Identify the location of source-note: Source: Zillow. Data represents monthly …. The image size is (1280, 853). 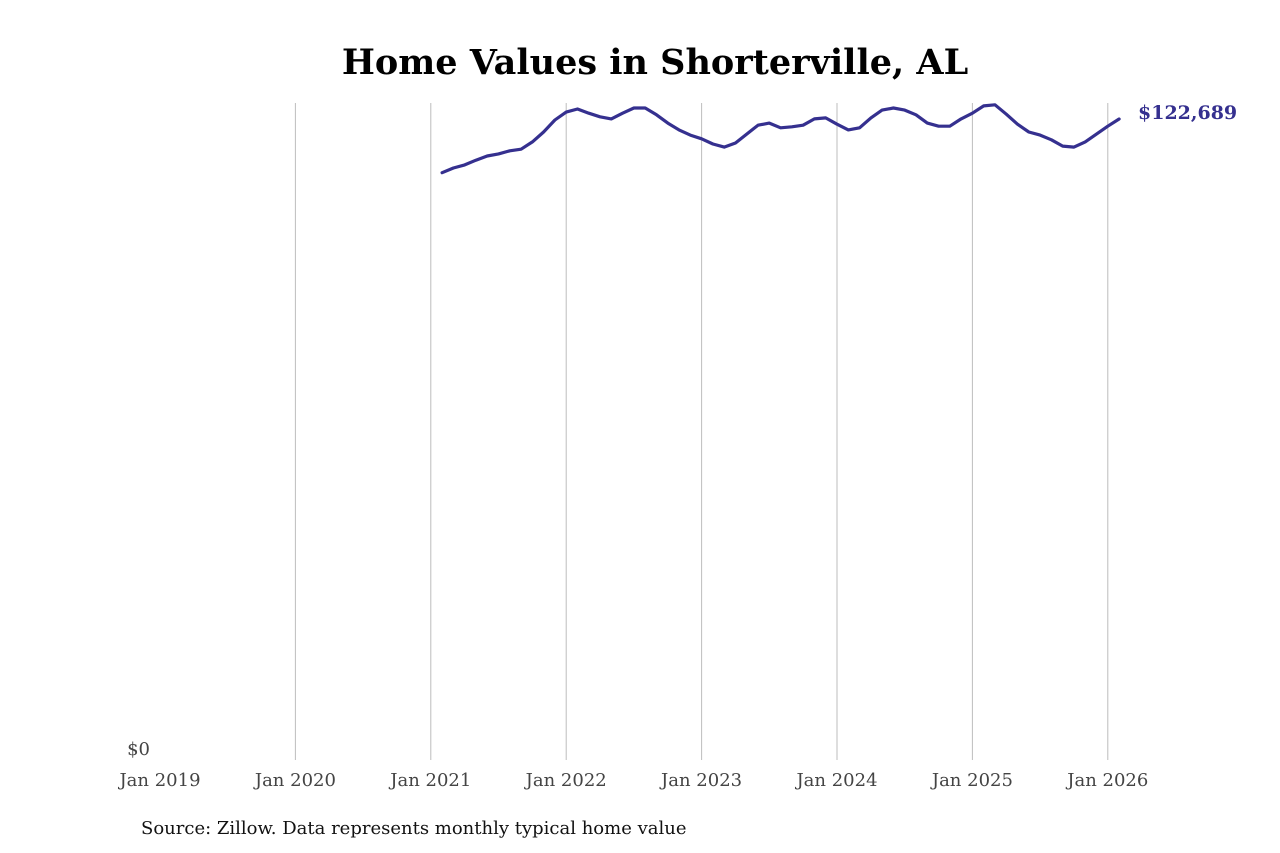
(414, 828).